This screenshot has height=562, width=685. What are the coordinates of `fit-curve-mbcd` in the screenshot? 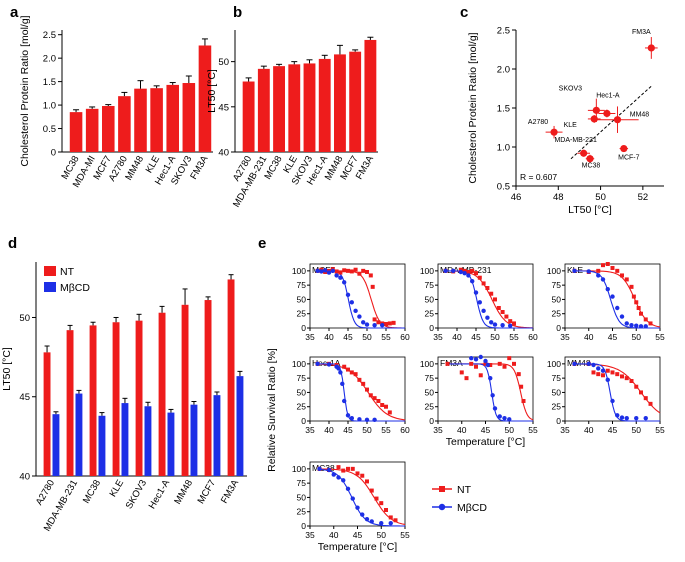 It's located at (361, 392).